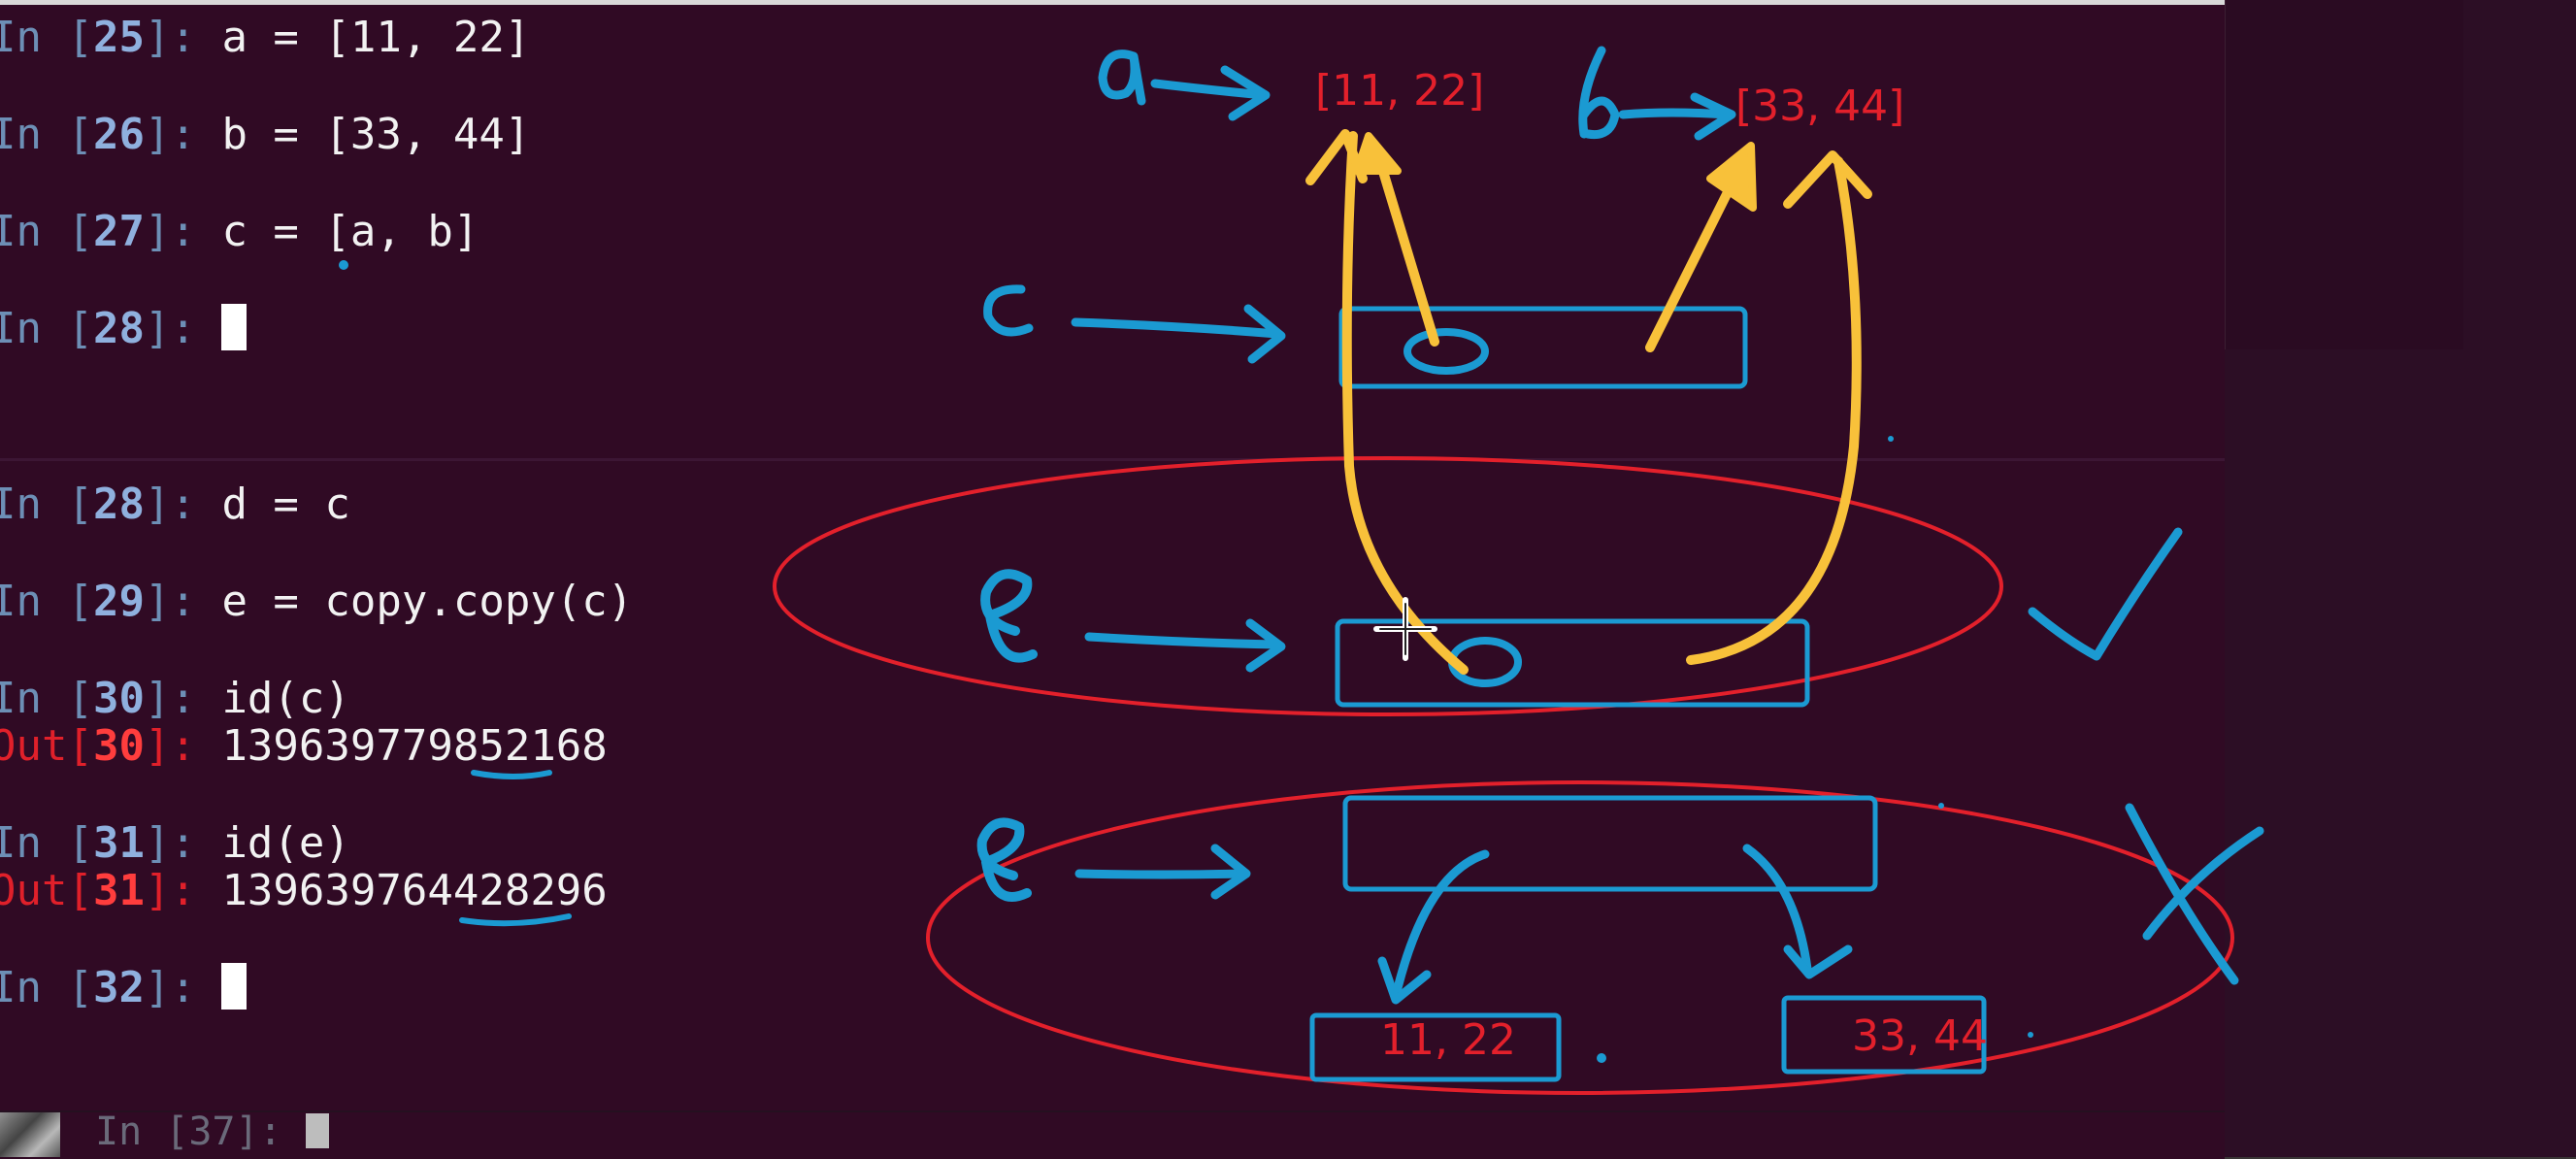  What do you see at coordinates (111, 746) in the screenshot?
I see `output-prompt: Out[30]:` at bounding box center [111, 746].